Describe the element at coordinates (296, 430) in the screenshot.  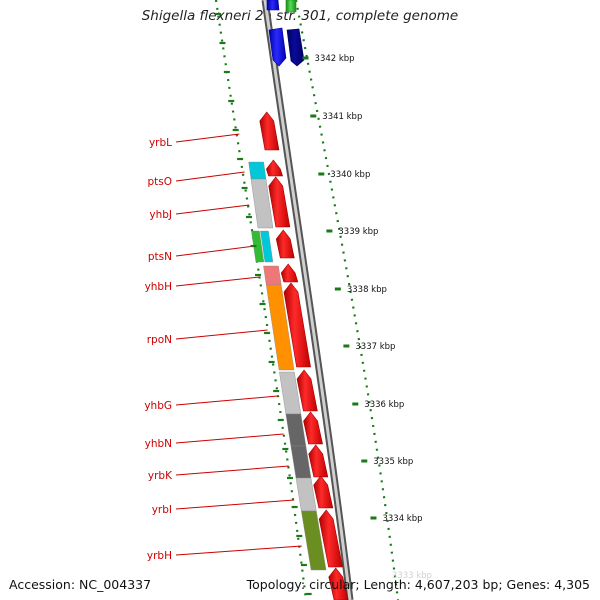
I see `cog-block-yhbN` at that location.